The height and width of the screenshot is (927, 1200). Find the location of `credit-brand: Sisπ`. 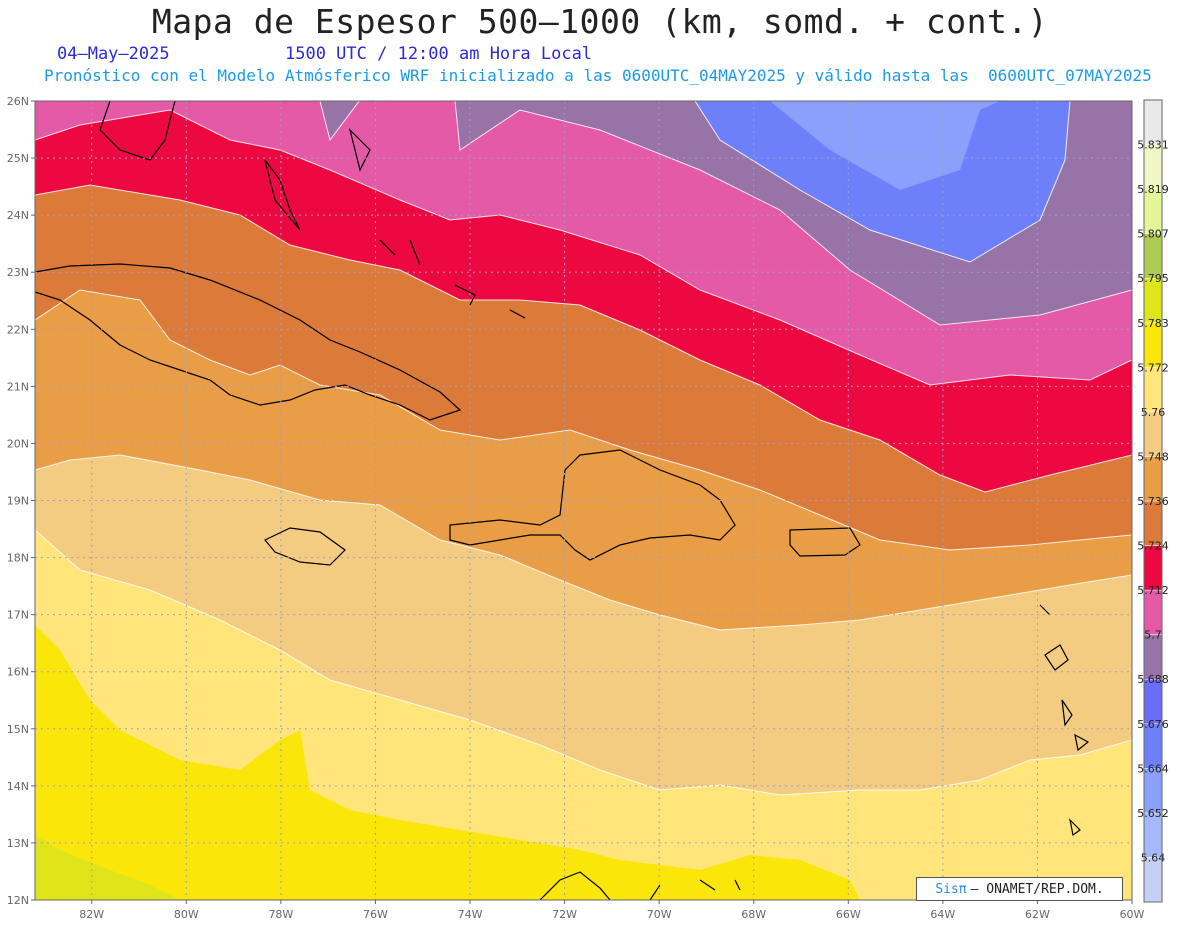

credit-brand: Sisπ is located at coordinates (951, 889).